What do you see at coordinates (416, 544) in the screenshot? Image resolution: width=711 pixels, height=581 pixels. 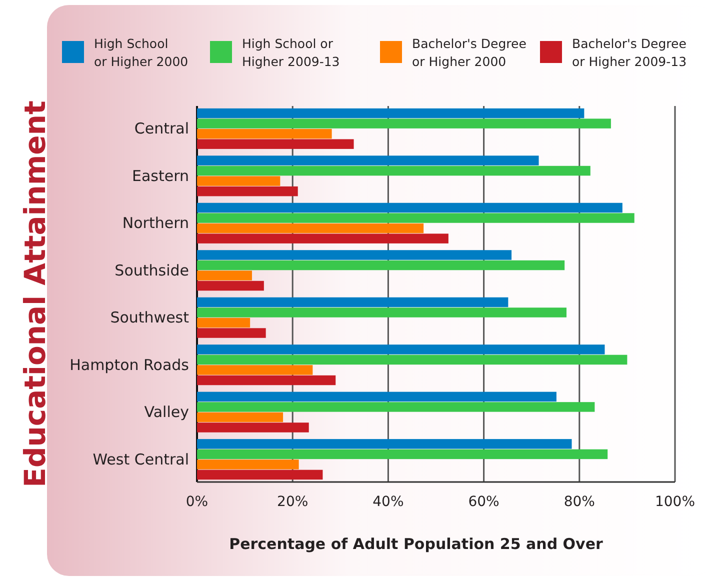 I see `x-axis-title: Percentage of Adult Population 25 and Over` at bounding box center [416, 544].